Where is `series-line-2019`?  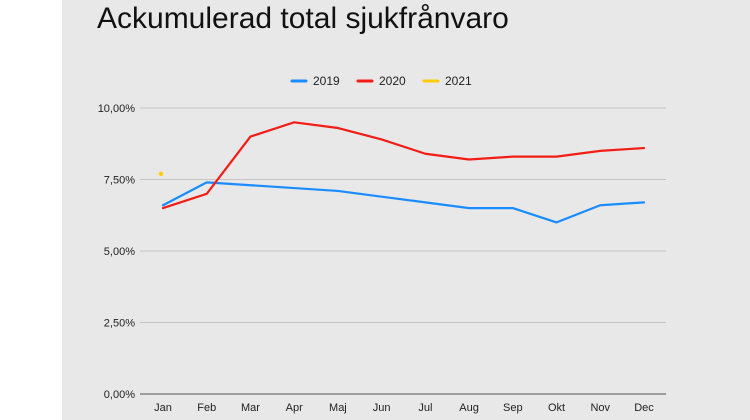 series-line-2019 is located at coordinates (403, 202).